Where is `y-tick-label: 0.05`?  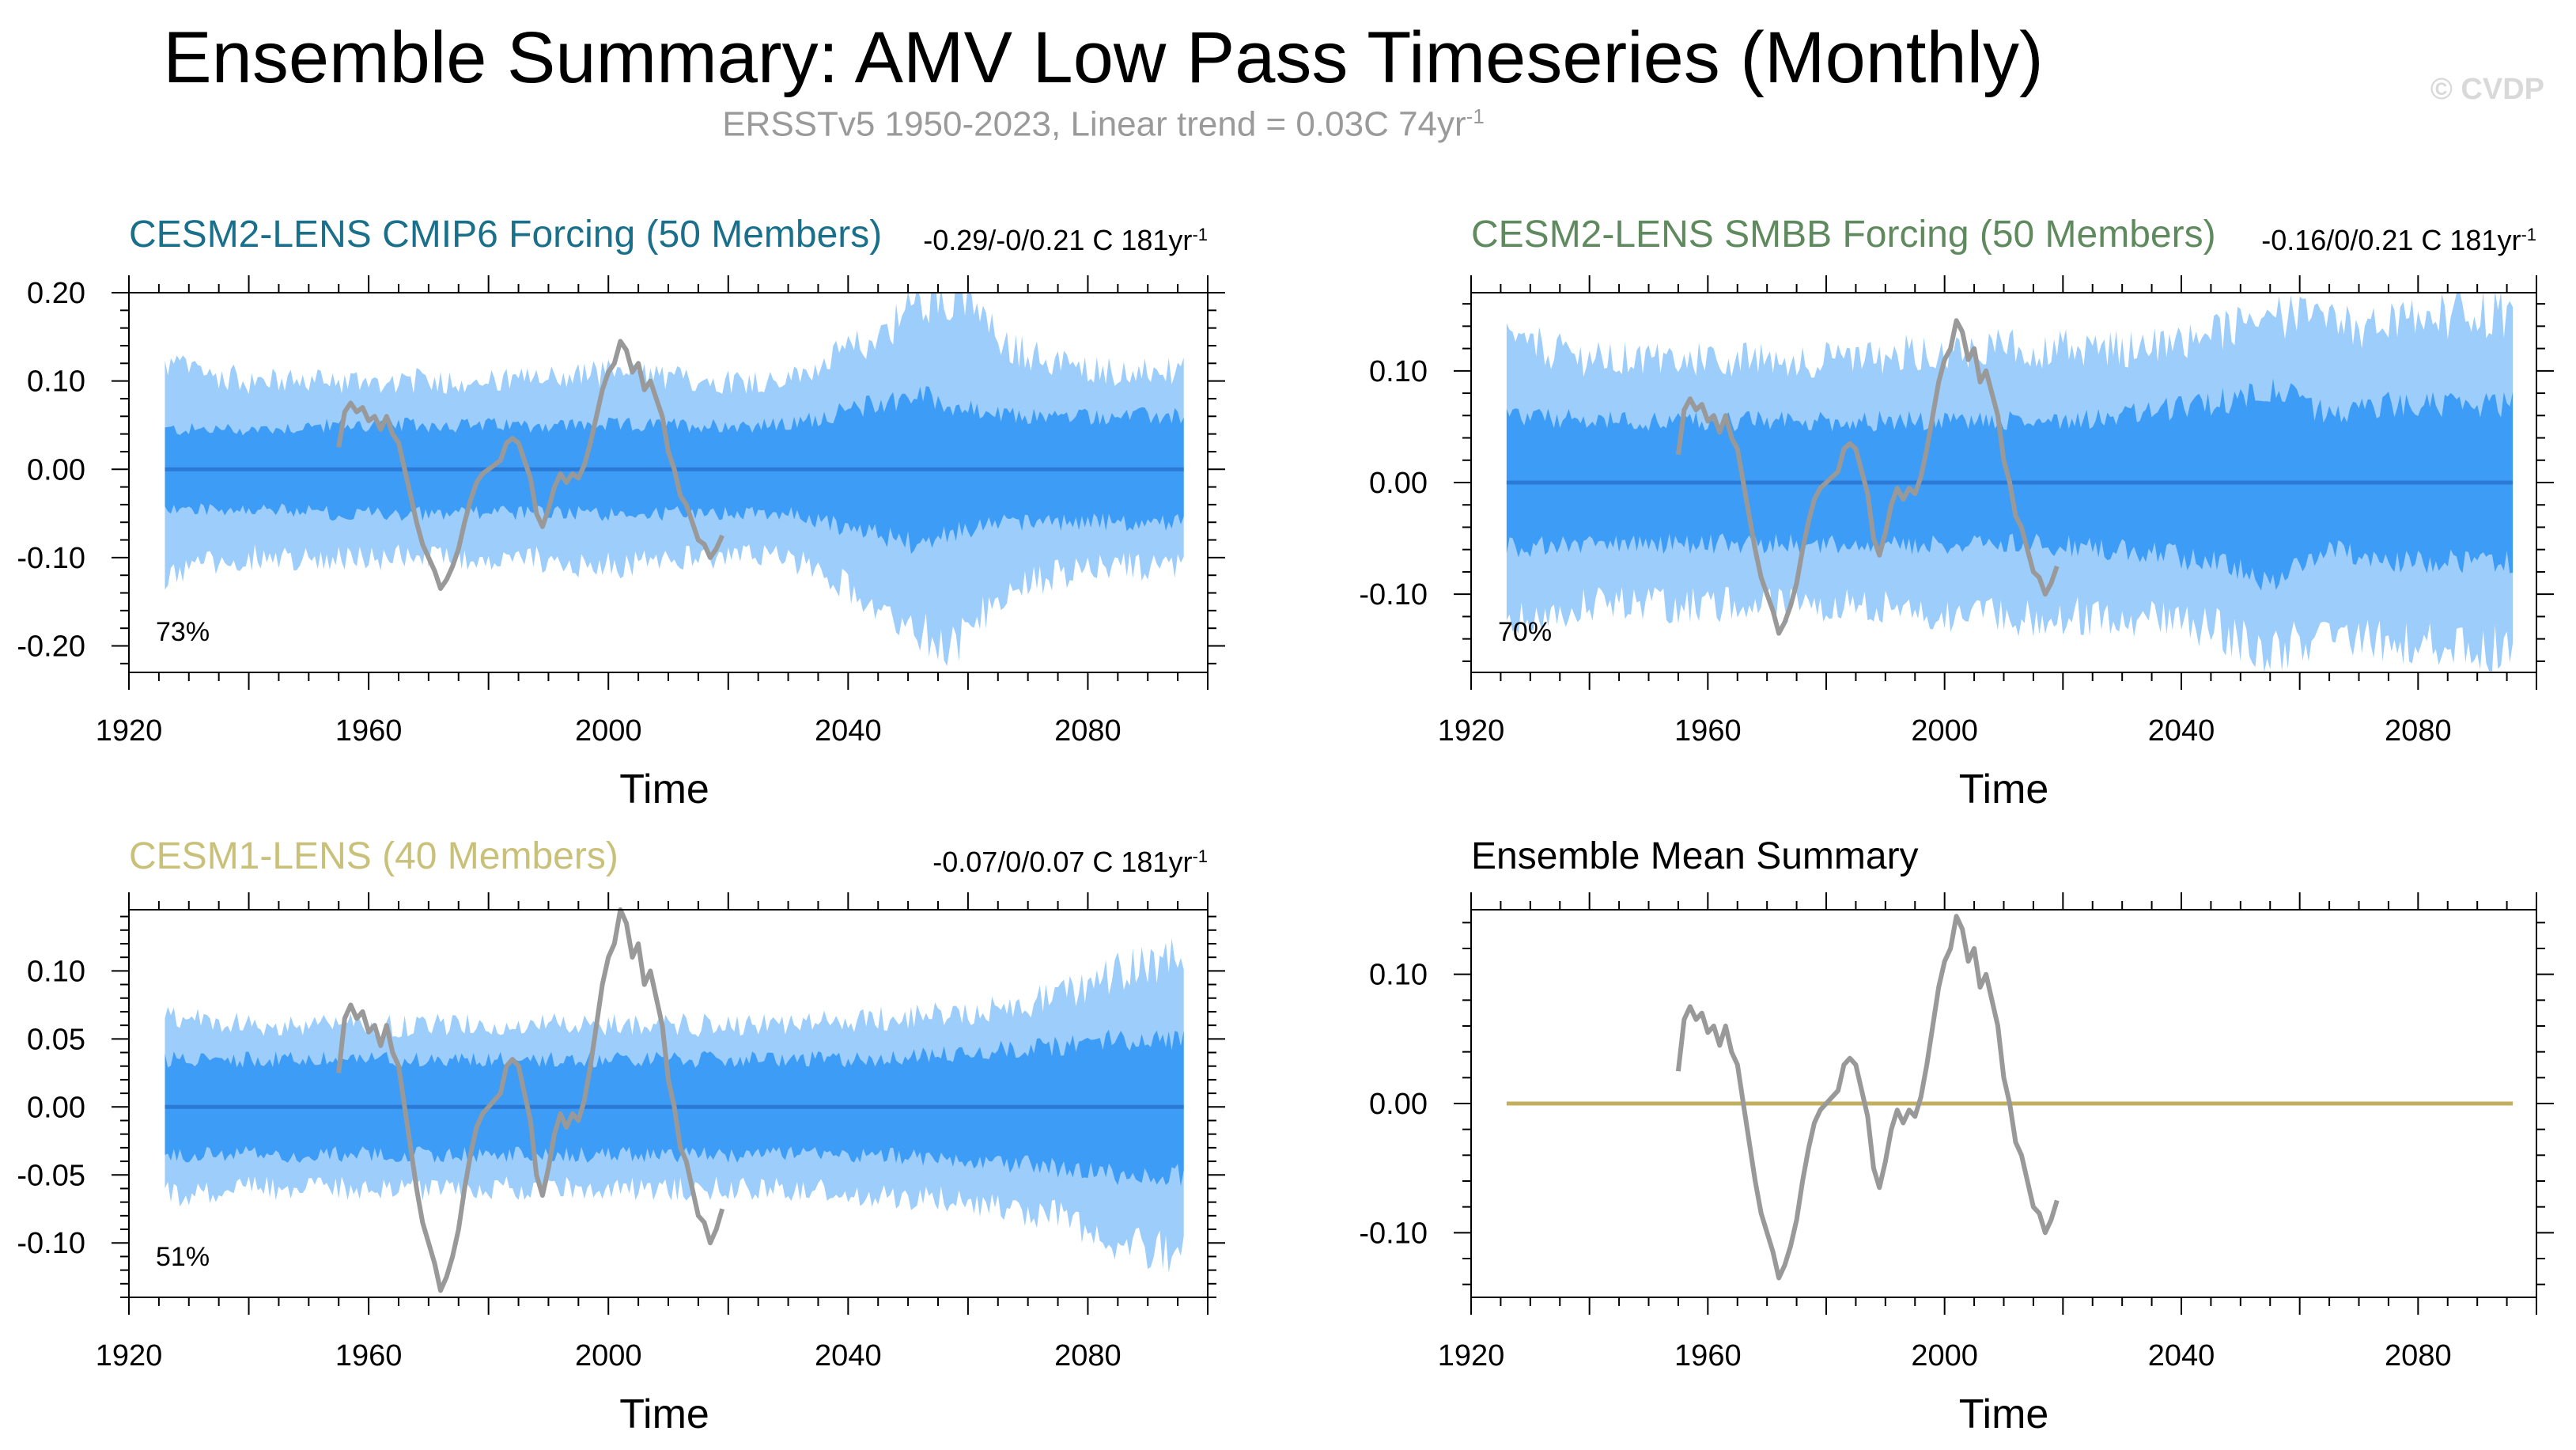
y-tick-label: 0.05 is located at coordinates (56, 1039).